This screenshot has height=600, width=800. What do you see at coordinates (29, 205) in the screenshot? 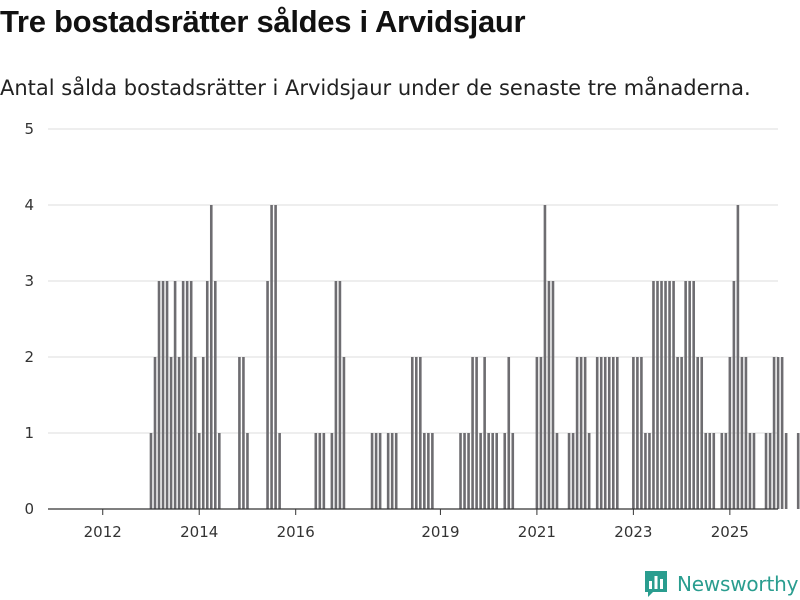
I see `y-tick-label: 4` at bounding box center [29, 205].